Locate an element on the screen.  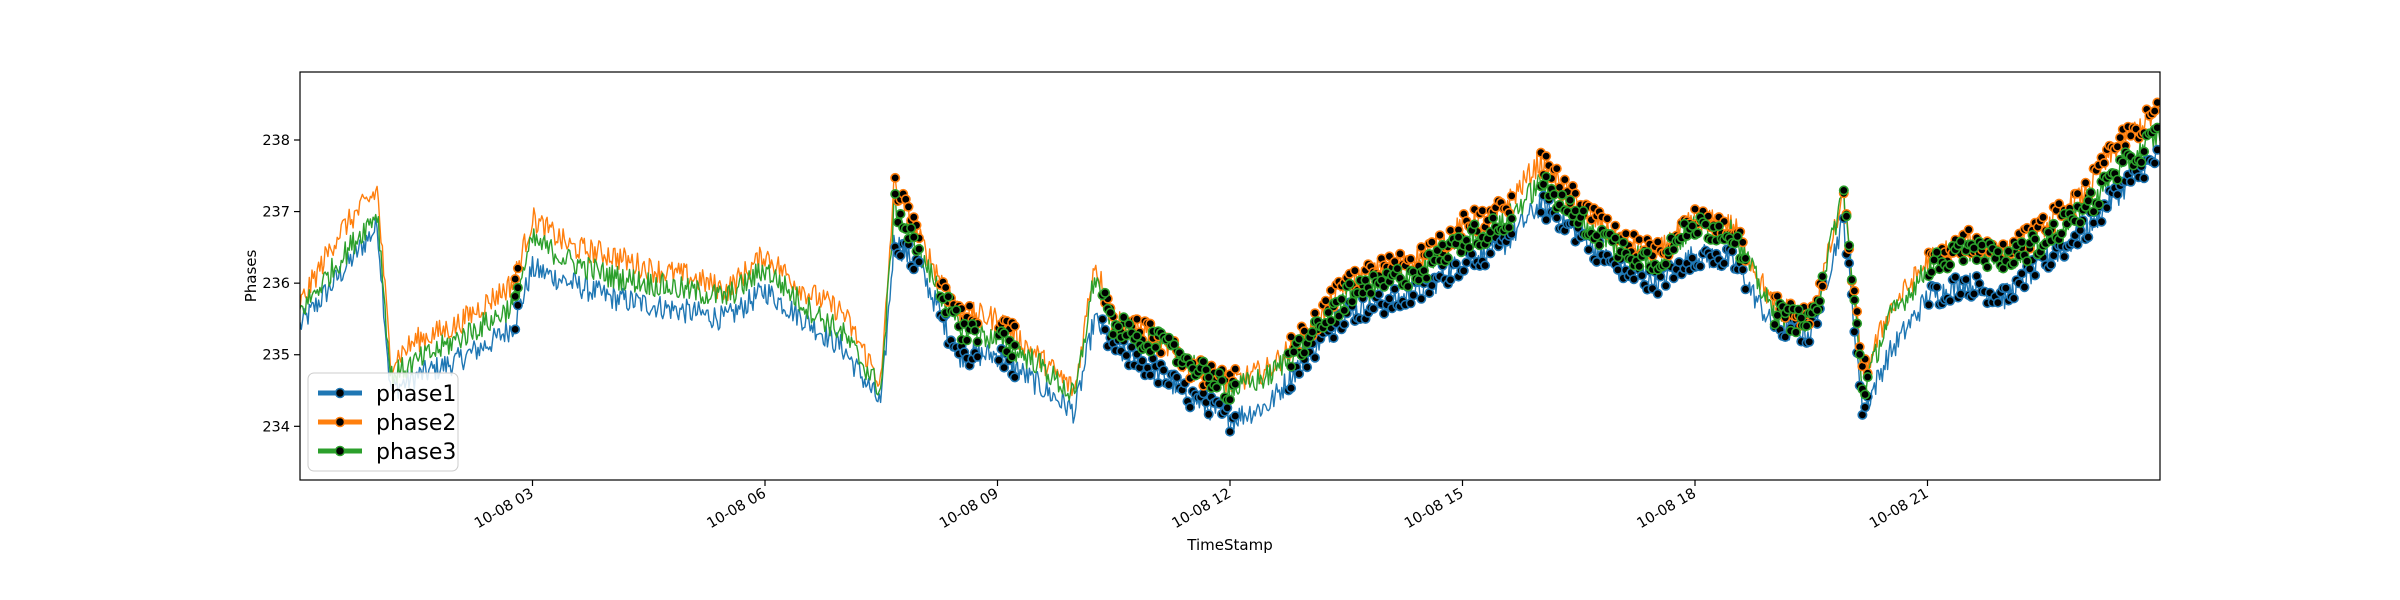
y-tick-label: 236 is located at coordinates (276, 284).